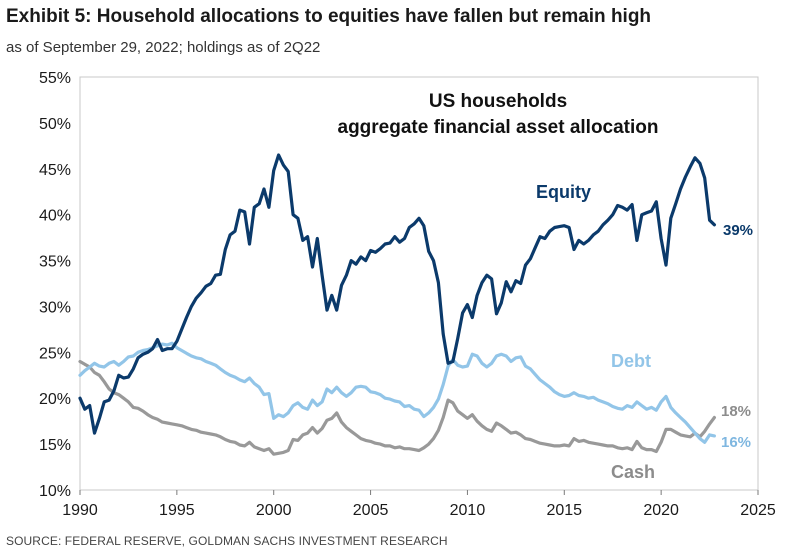 This screenshot has width=785, height=558. Describe the element at coordinates (564, 510) in the screenshot. I see `x-tick-label: 2015` at that location.